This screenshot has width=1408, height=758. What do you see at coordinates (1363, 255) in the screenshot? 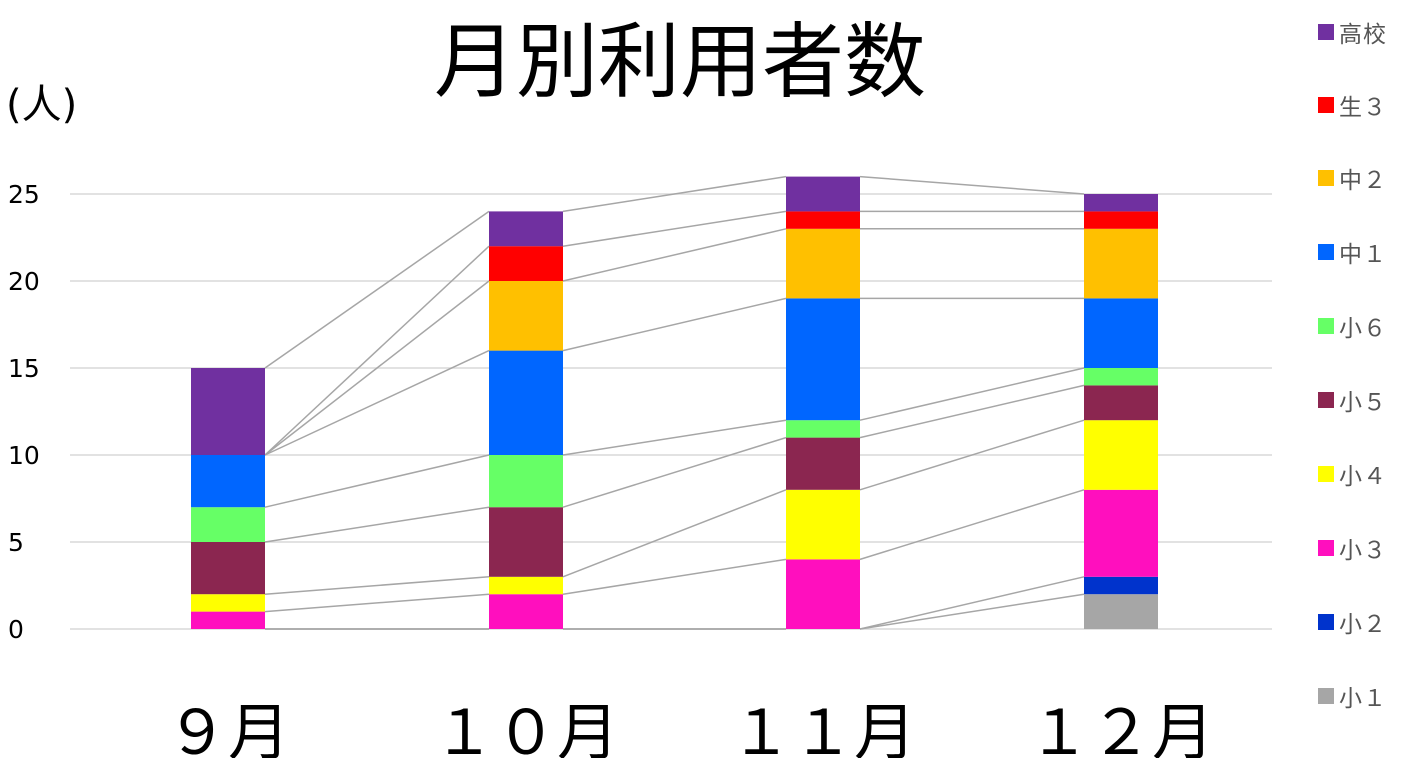
I see `legend-label: 中１` at bounding box center [1363, 255].